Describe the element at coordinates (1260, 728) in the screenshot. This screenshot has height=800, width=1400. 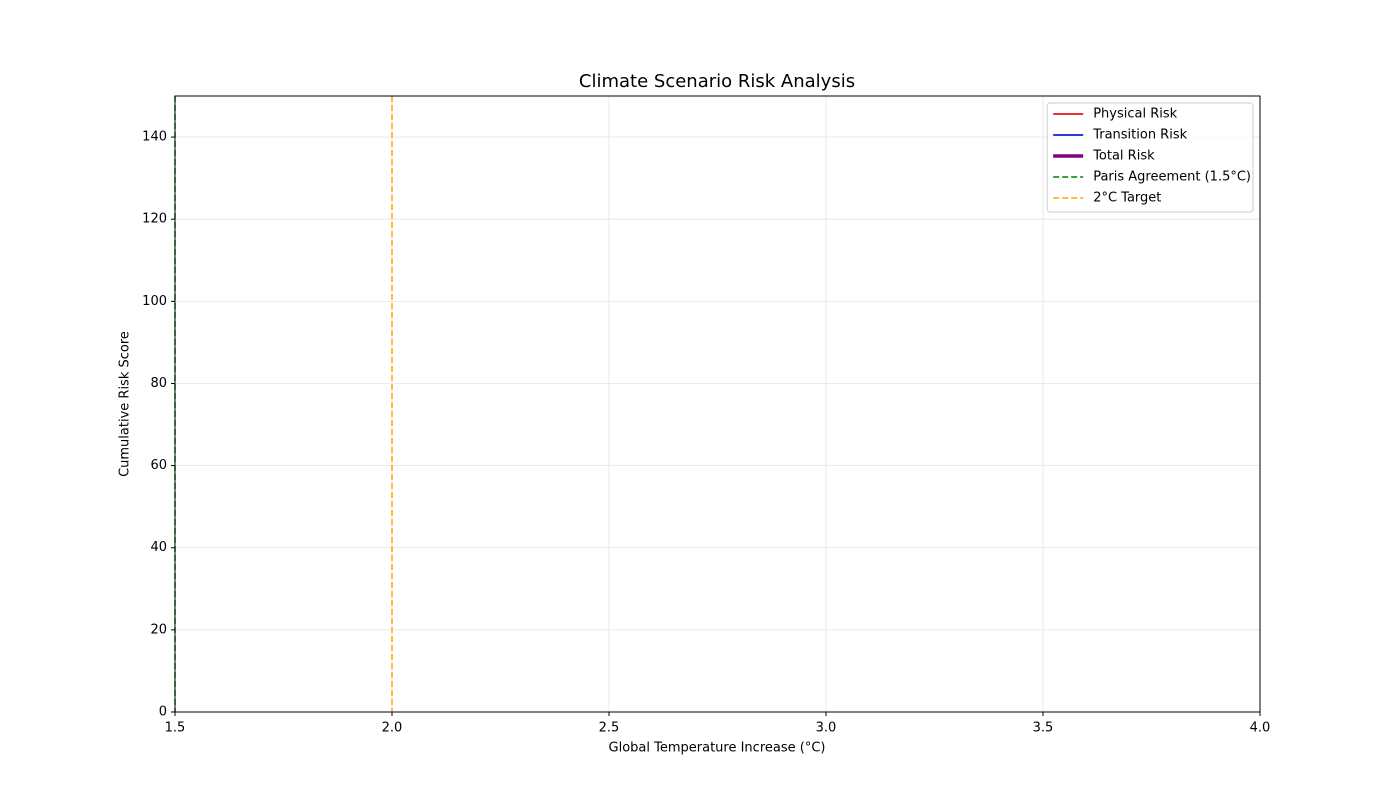
I see `x-tick-label: 4.0` at that location.